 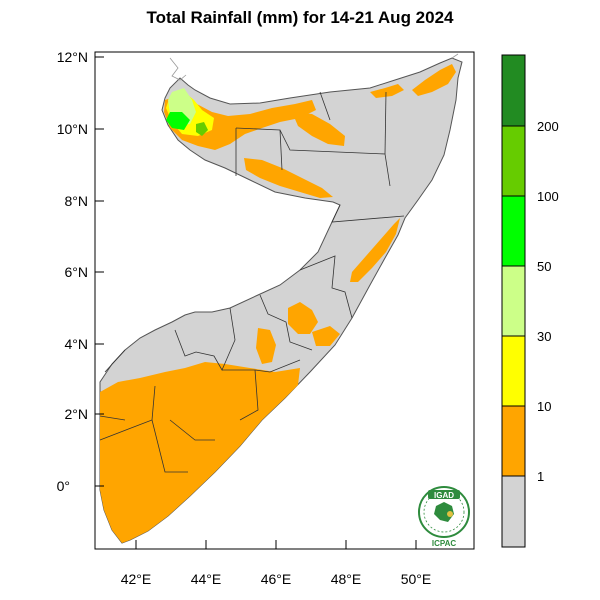 What do you see at coordinates (300, 17) in the screenshot?
I see `map-title: Total Rainfall (mm) for 14-21 Aug 2024` at bounding box center [300, 17].